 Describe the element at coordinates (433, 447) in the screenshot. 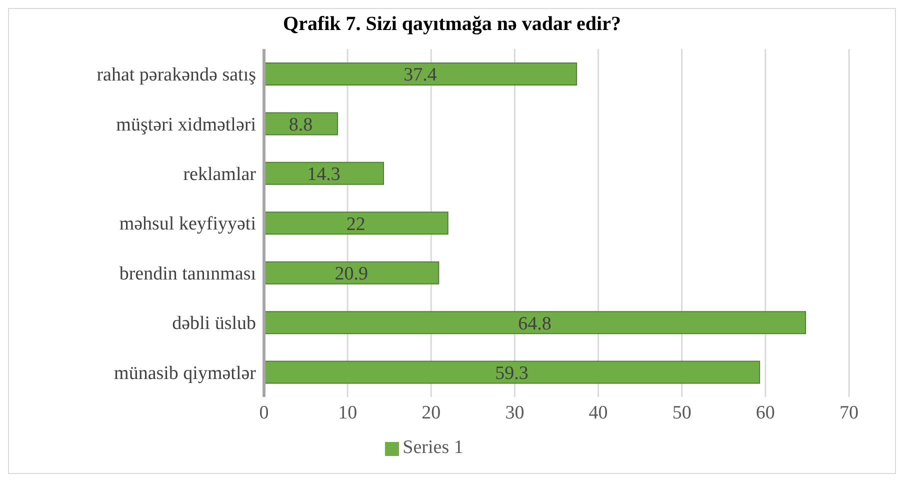

I see `legend-label: Series 1` at that location.